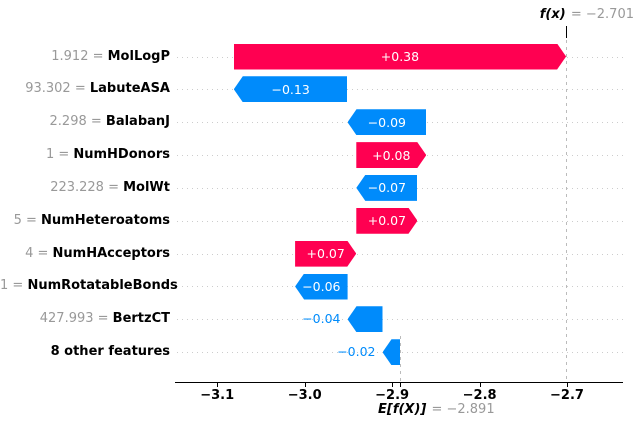 The height and width of the screenshot is (427, 643). I want to click on feature-value-text: 4 =, so click(39, 253).